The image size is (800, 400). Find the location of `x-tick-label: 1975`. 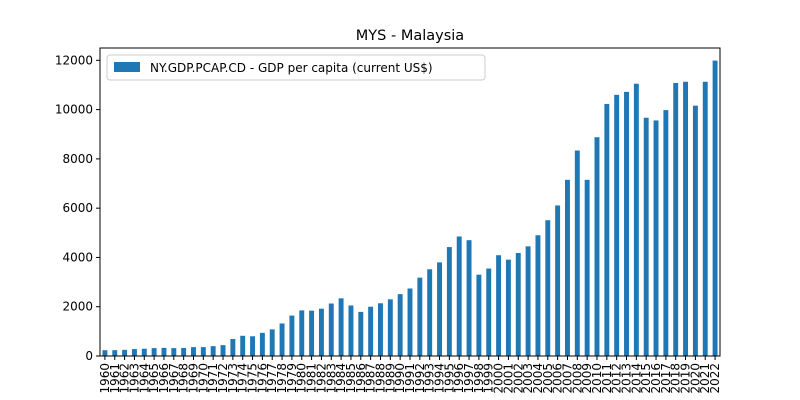

x-tick-label: 1975 is located at coordinates (253, 378).